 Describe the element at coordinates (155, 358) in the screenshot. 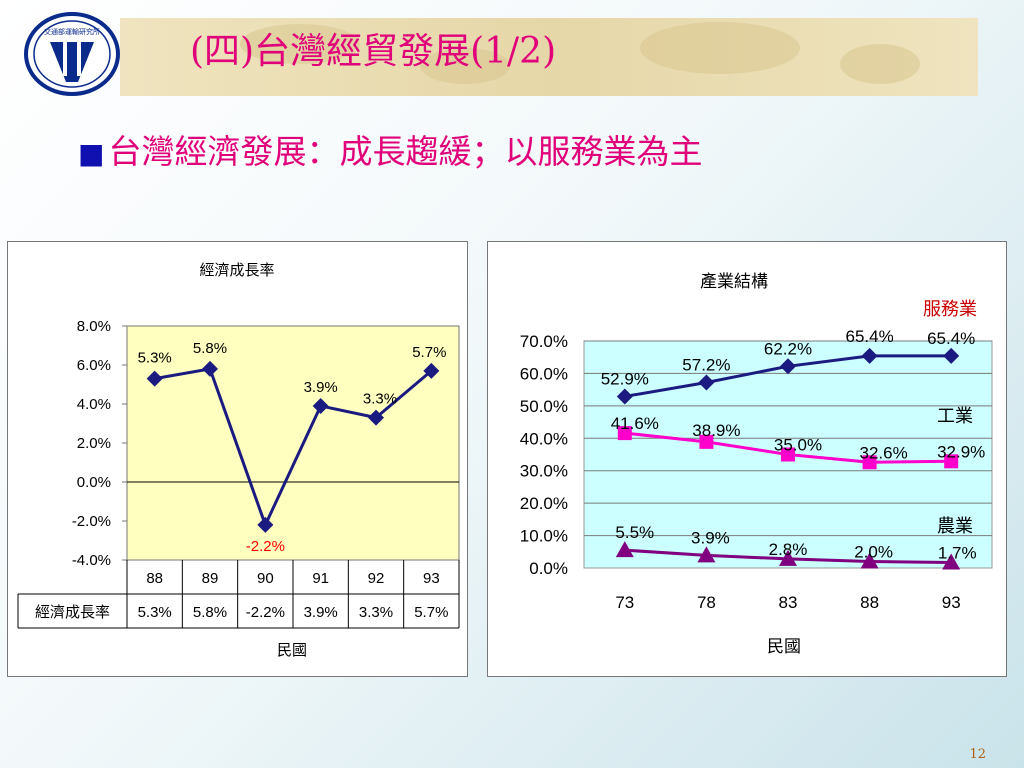

I see `data-label: 5.3%` at that location.